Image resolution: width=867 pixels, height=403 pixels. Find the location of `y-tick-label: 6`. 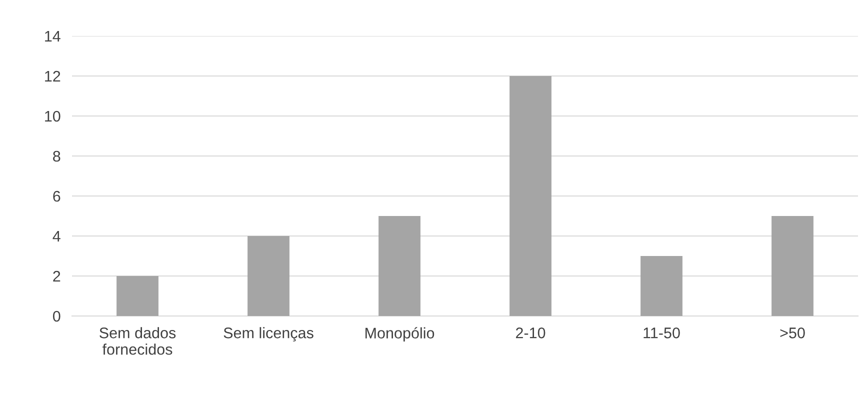

y-tick-label: 6 is located at coordinates (56, 196).